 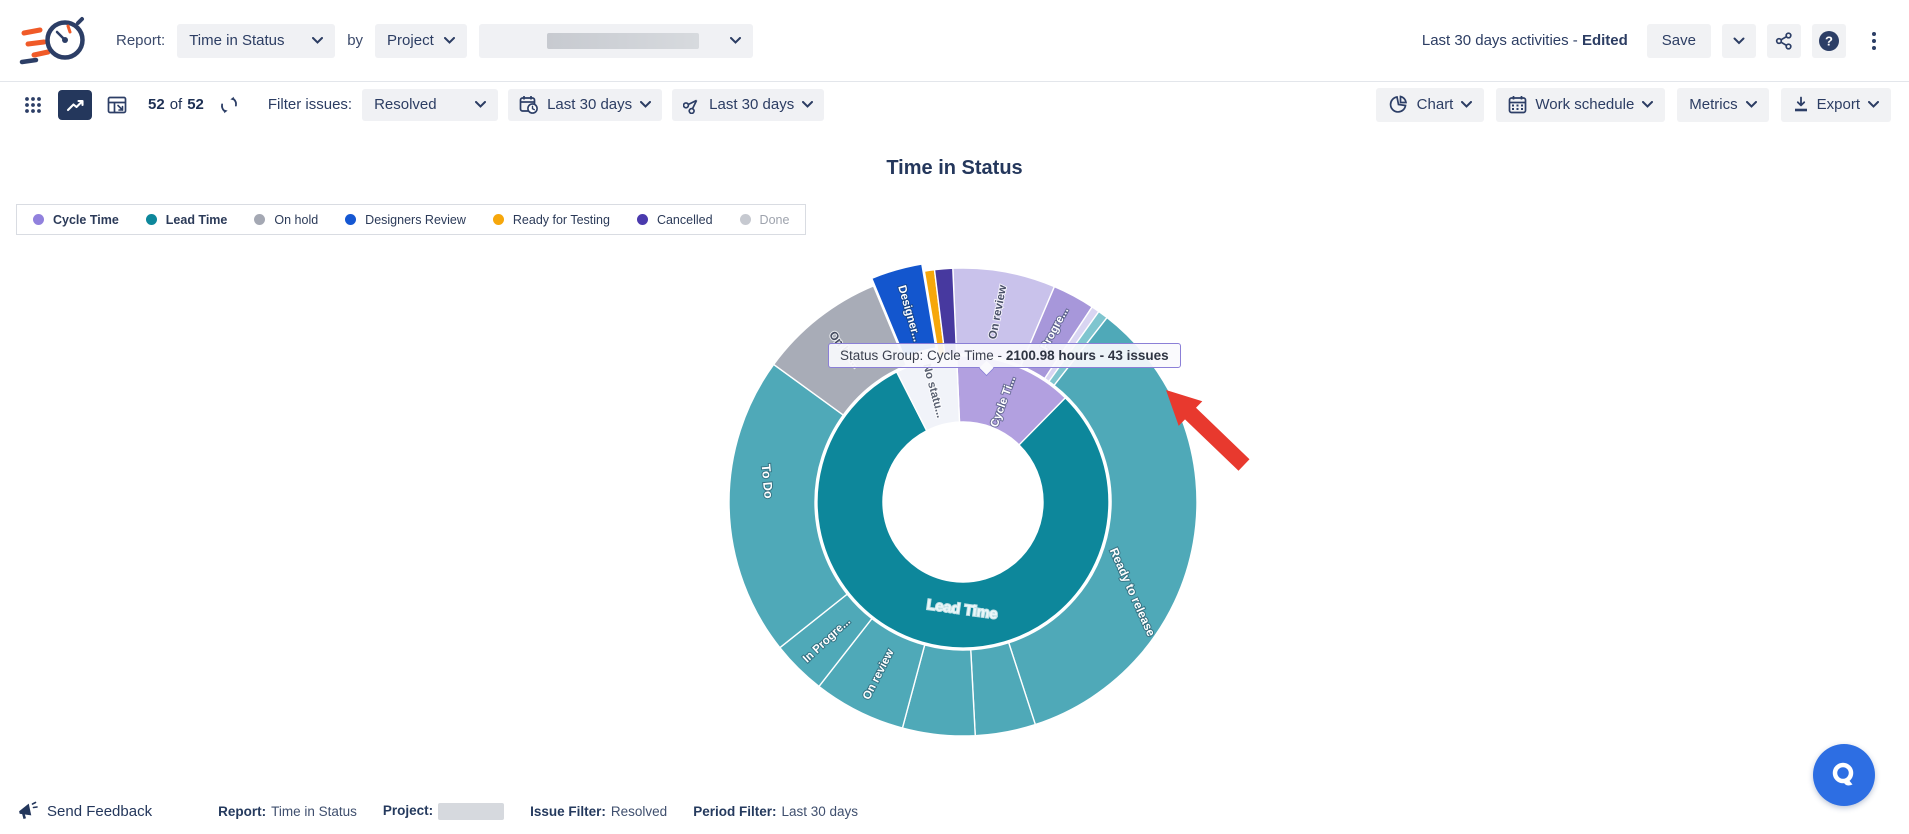 What do you see at coordinates (1585, 104) in the screenshot?
I see `work-schedule-label: Work schedule` at bounding box center [1585, 104].